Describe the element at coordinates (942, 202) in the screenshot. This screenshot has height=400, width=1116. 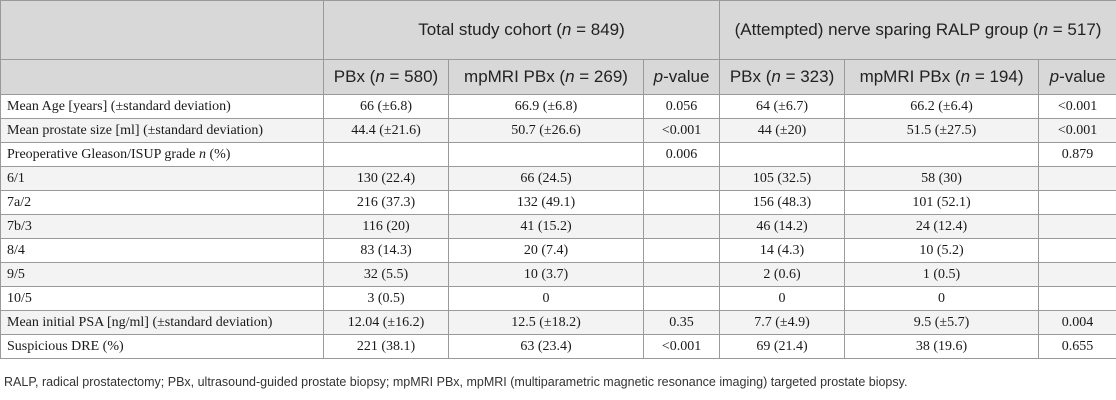
I see `table-cell: 101 (52.1)` at that location.